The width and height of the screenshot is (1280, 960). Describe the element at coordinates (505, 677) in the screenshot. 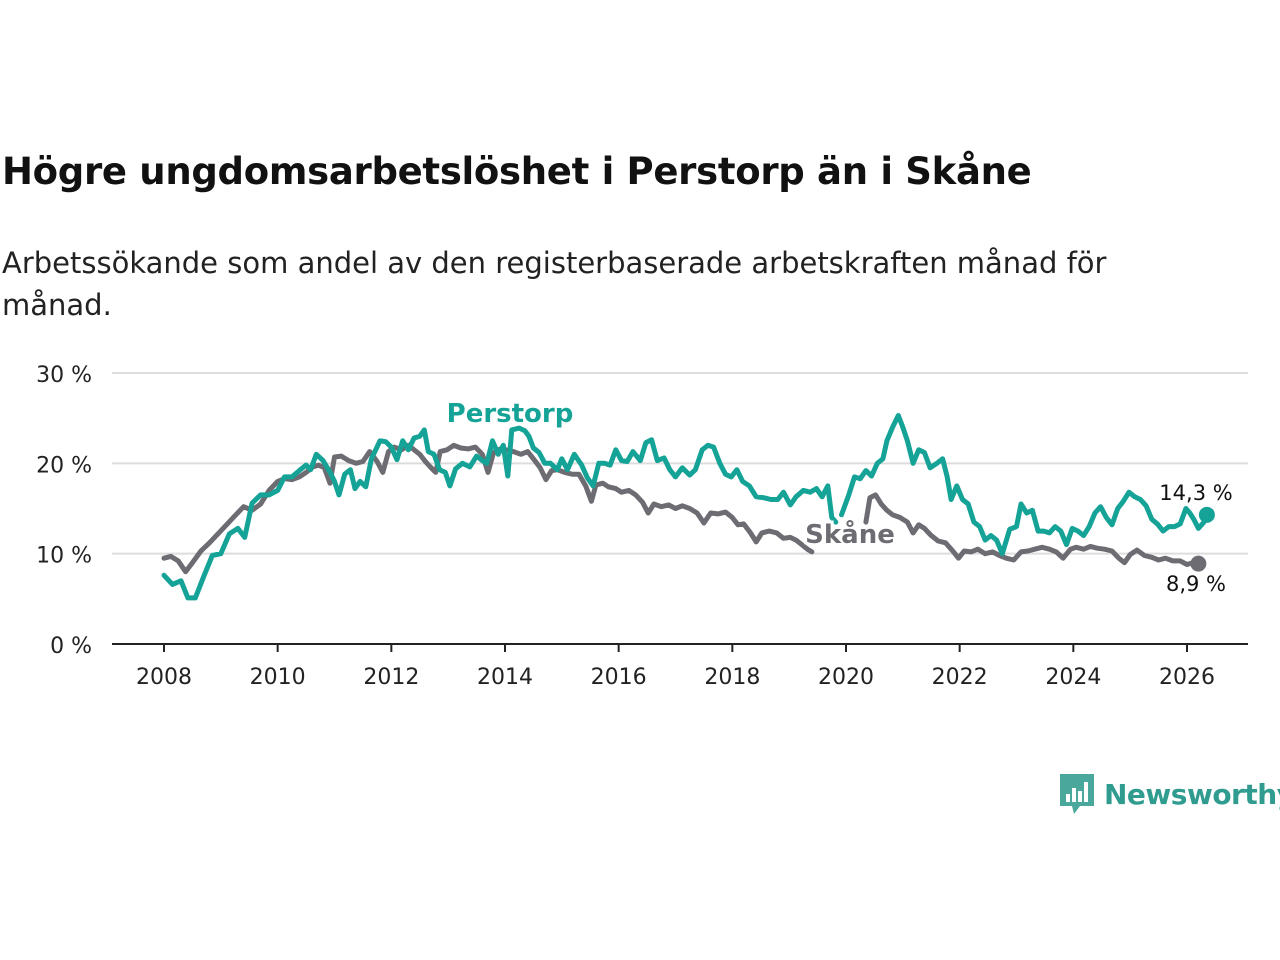

I see `x-tick-label: 2014` at that location.